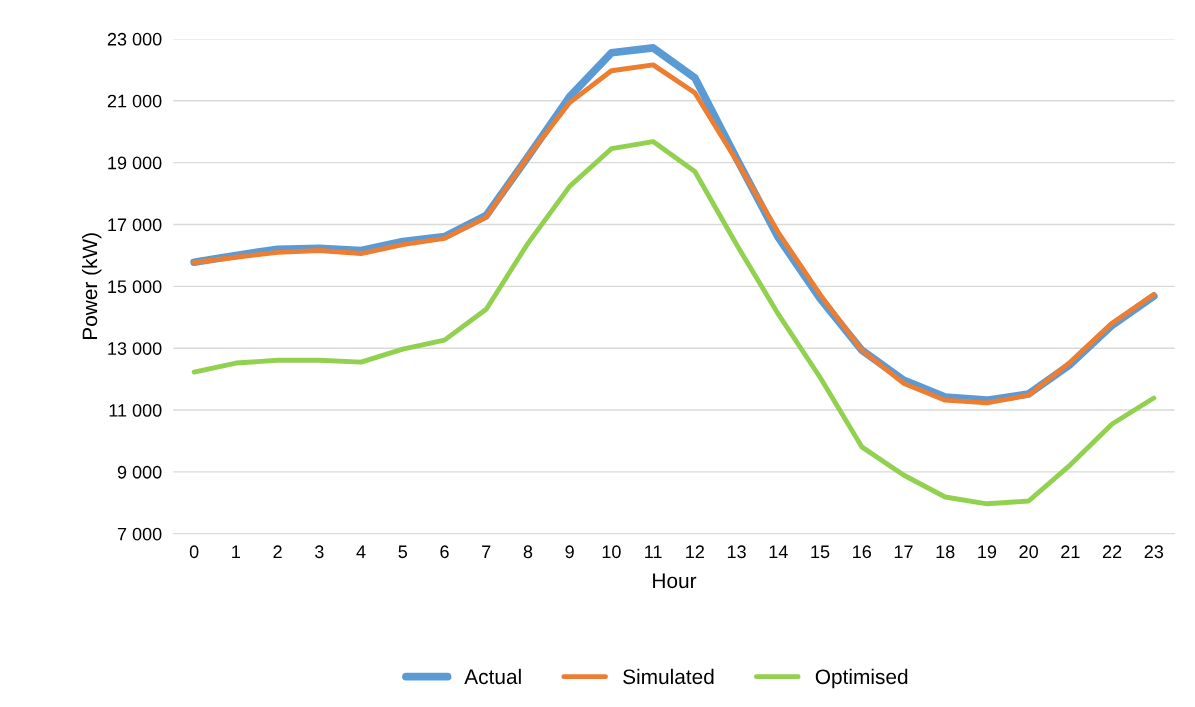 This screenshot has width=1195, height=707. Describe the element at coordinates (861, 678) in the screenshot. I see `legend-label: Optimised` at that location.